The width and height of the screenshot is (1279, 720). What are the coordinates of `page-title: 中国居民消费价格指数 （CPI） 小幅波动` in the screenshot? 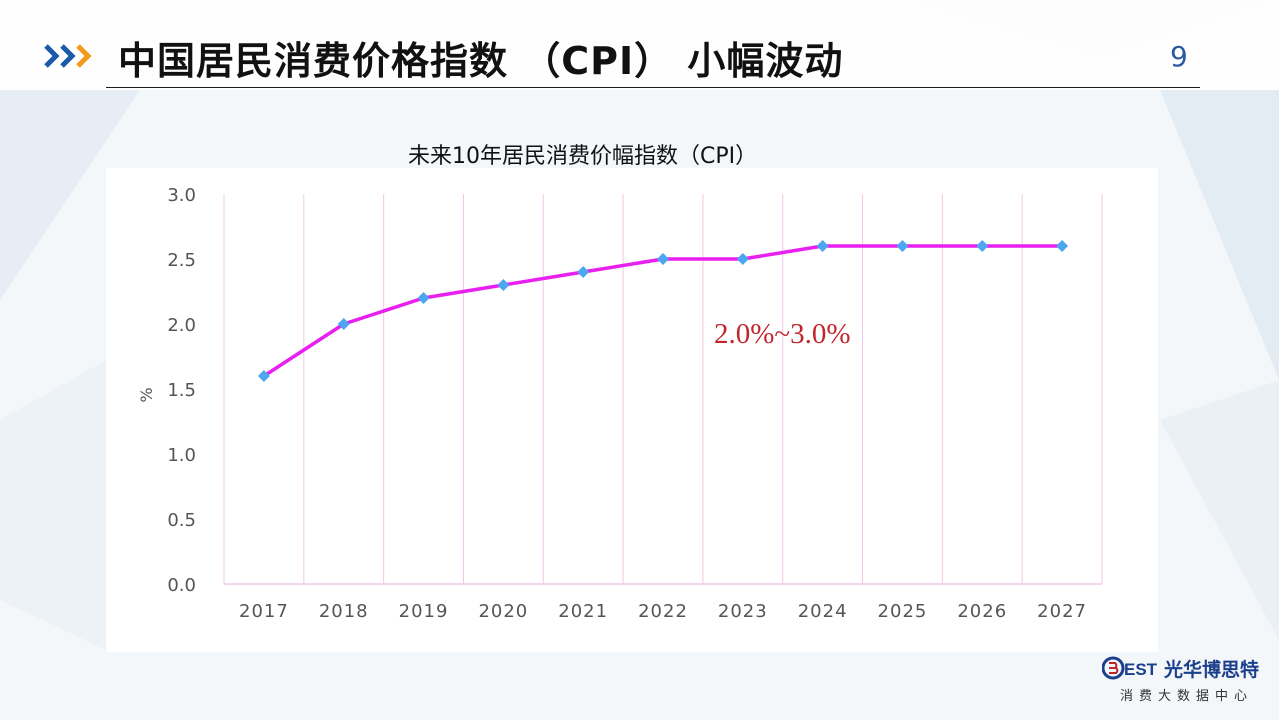 It's located at (481, 61).